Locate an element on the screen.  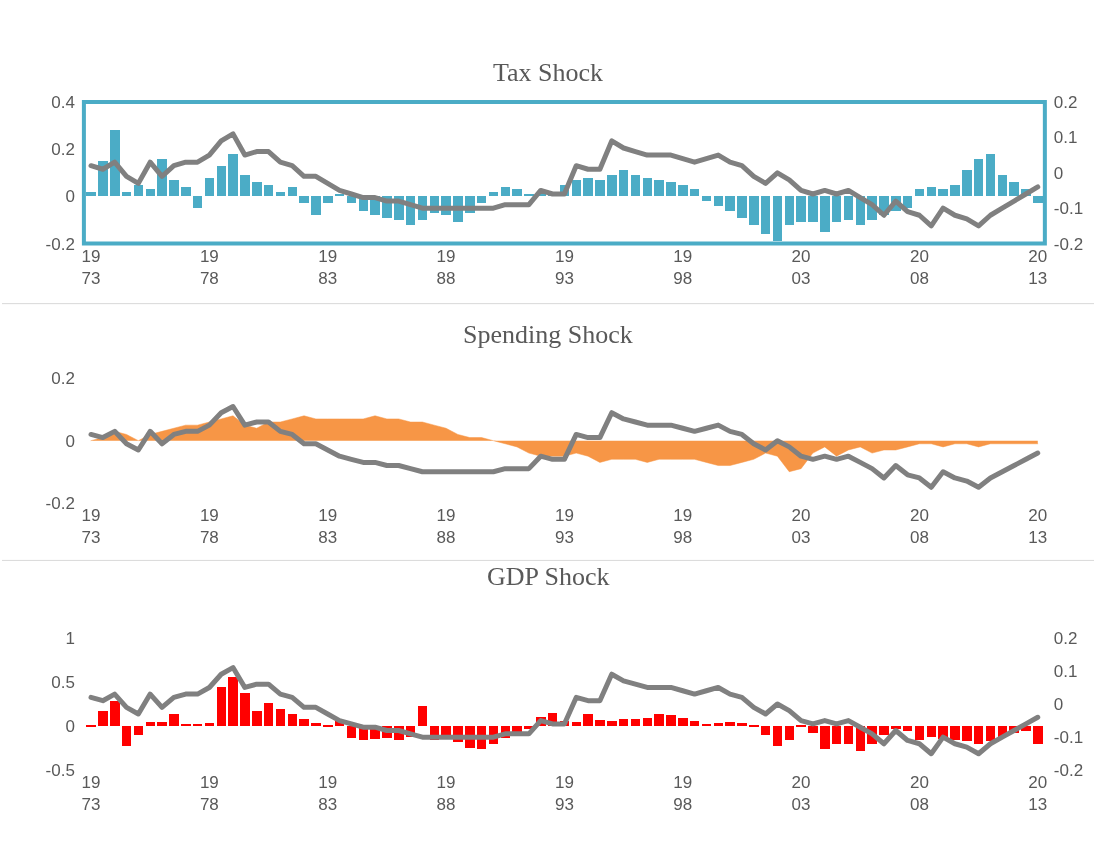
x-tick-label: 20 03 is located at coordinates (801, 794).